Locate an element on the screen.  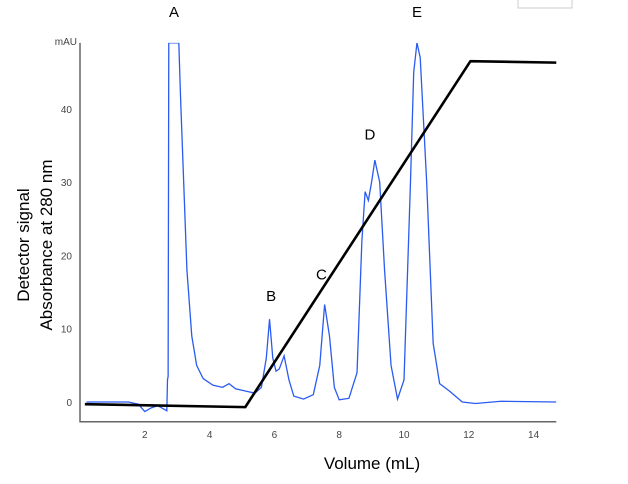
x-tick-label: 4 is located at coordinates (210, 435).